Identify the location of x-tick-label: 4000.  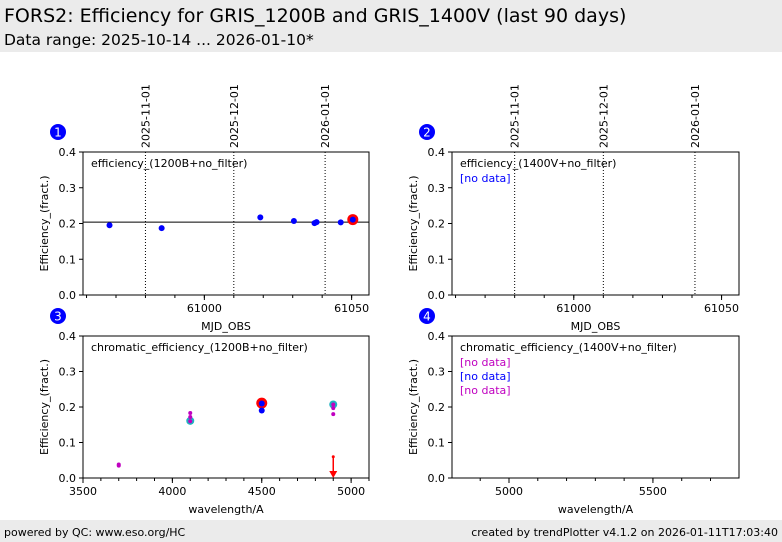
(172, 491).